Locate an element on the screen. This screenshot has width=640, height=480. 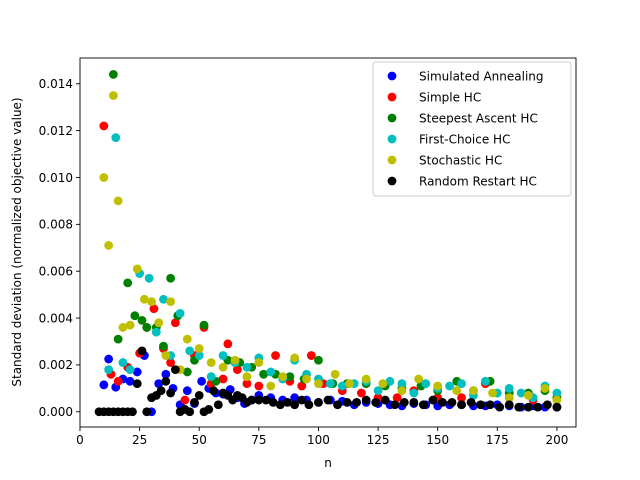
y-axis: 0.000 0.002 0.004 0.006 0.008 0.010 0.012 0.014 is located at coordinates (59, 248).